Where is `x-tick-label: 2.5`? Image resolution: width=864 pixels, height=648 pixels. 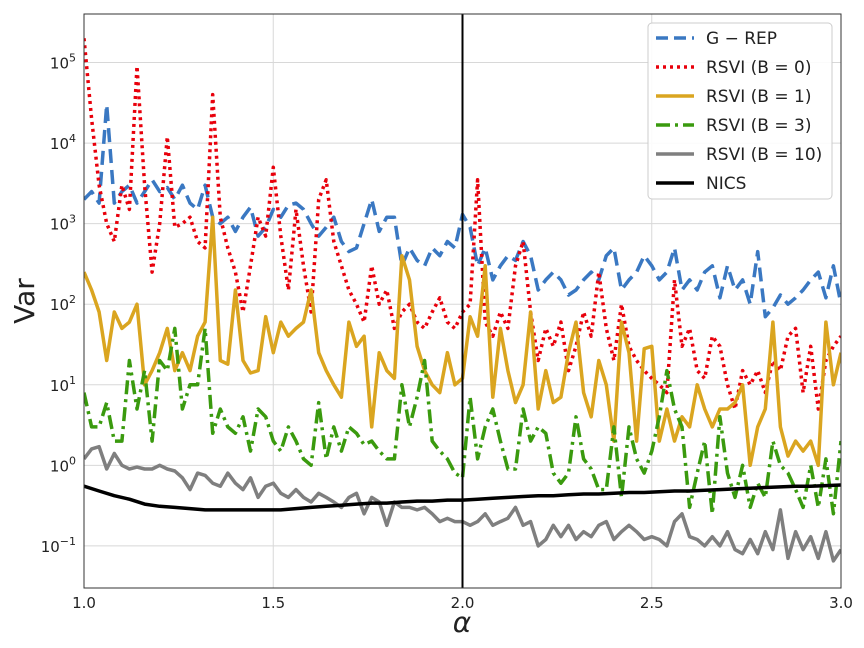
x-tick-label: 2.5 is located at coordinates (652, 603).